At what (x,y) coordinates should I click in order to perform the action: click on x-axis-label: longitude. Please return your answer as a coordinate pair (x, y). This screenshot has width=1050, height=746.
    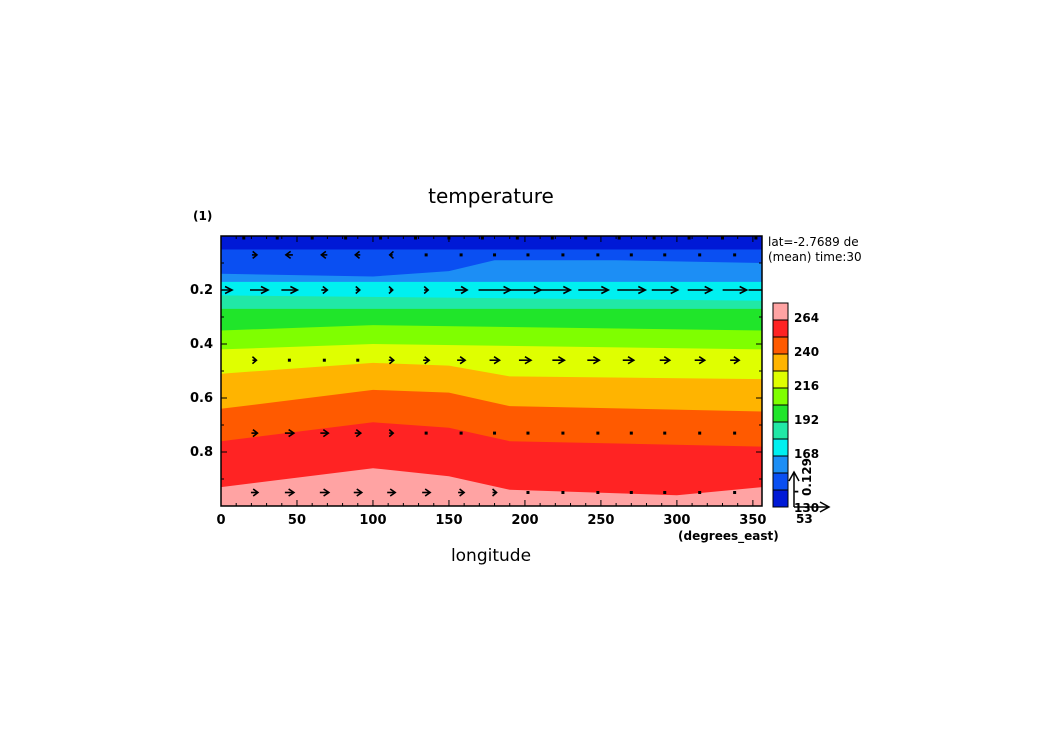
    Looking at the image, I should click on (491, 556).